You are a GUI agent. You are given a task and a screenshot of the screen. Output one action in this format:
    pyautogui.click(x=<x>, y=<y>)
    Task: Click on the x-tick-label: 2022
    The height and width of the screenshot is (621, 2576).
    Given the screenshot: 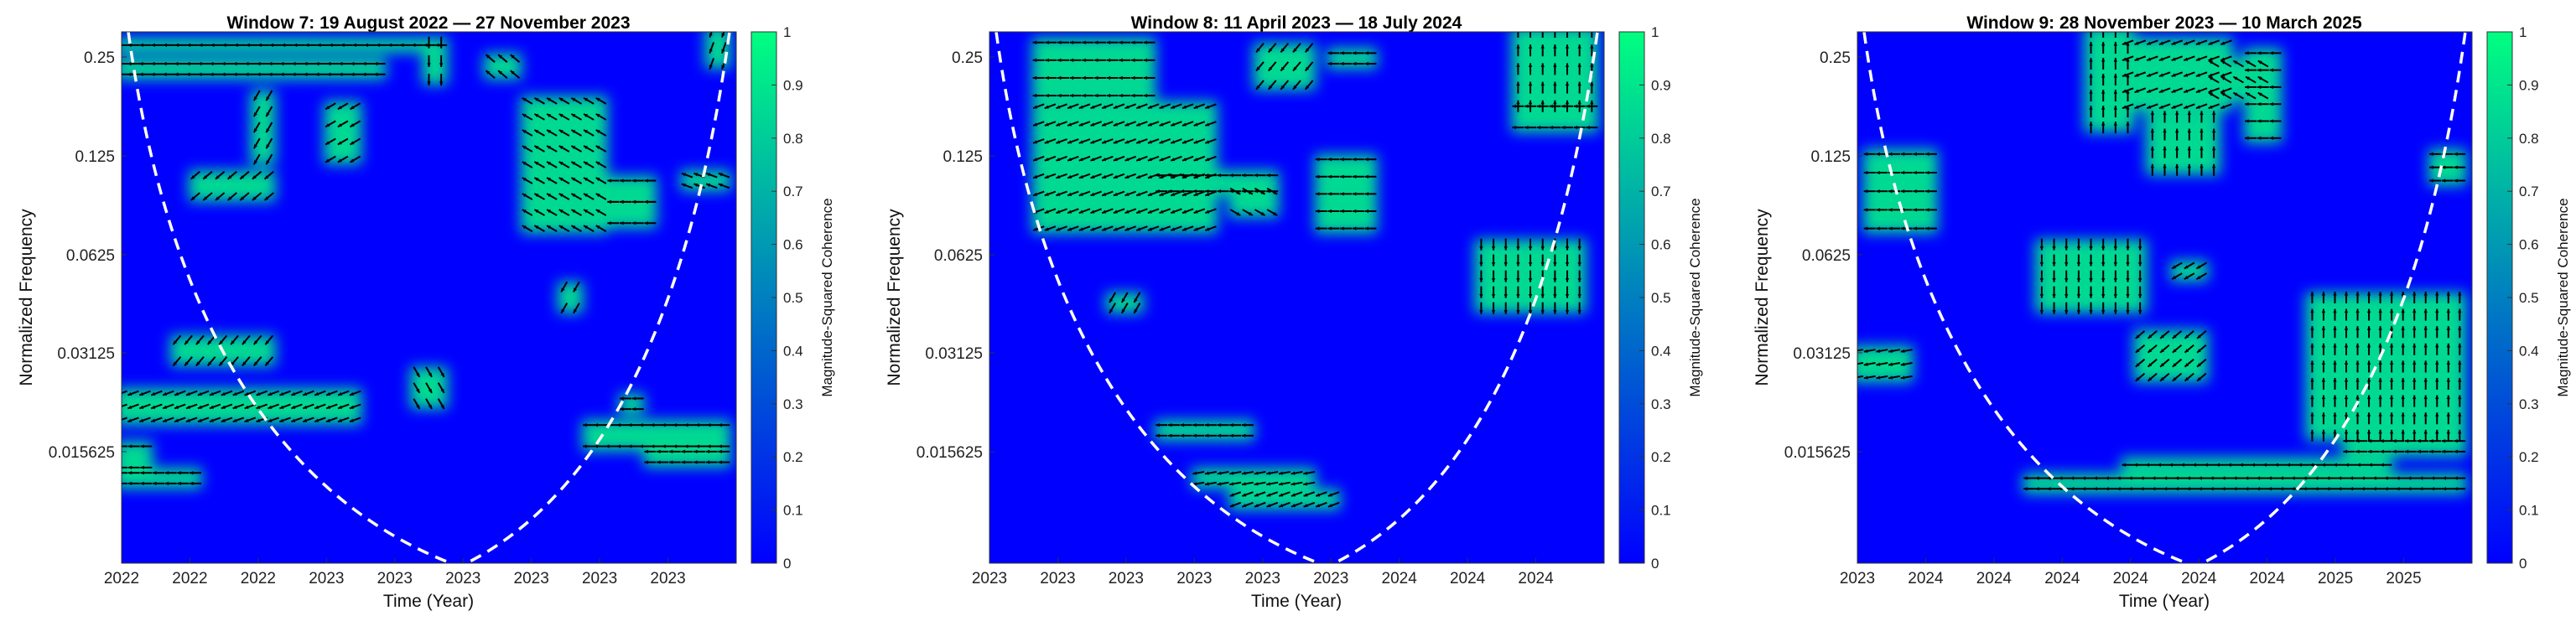 What is the action you would take?
    pyautogui.click(x=121, y=578)
    